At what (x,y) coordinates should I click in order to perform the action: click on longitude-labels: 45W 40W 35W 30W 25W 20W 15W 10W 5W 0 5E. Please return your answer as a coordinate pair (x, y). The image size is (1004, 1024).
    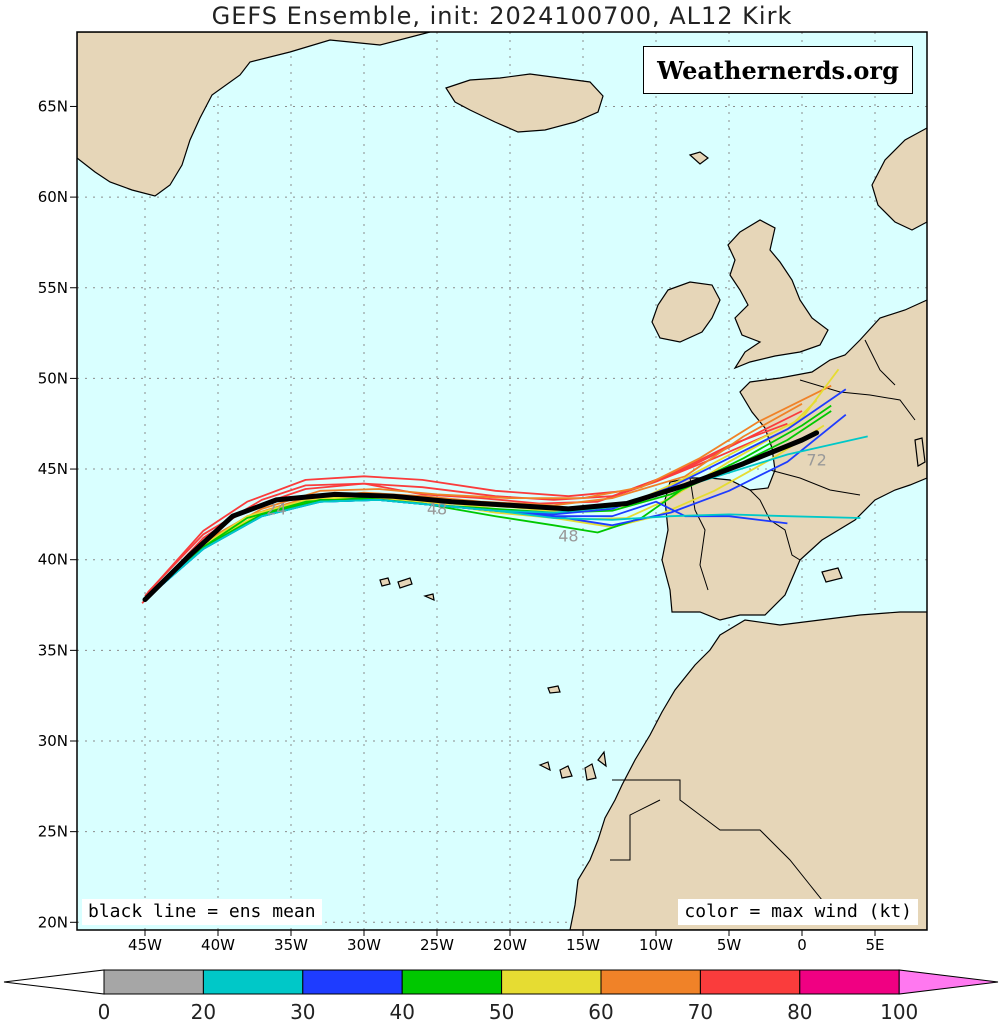
    Looking at the image, I should click on (506, 942).